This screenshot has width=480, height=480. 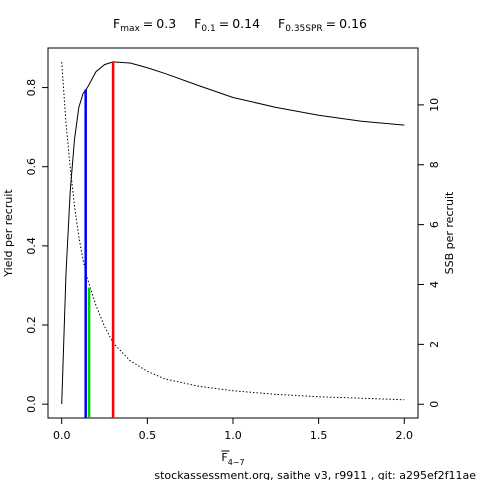 What do you see at coordinates (148, 435) in the screenshot?
I see `x-tick-label: 0.5` at bounding box center [148, 435].